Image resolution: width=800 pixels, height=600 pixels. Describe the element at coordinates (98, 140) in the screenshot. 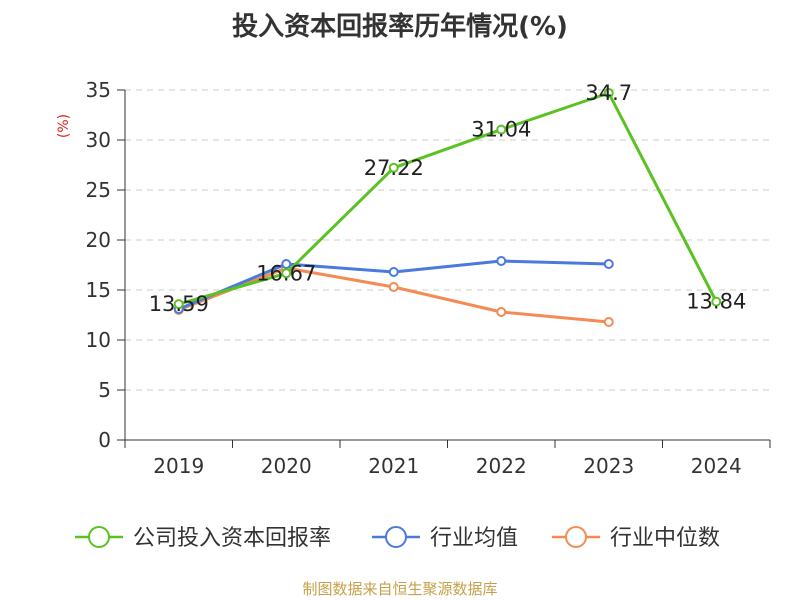

I see `y-tick-label: 30` at that location.